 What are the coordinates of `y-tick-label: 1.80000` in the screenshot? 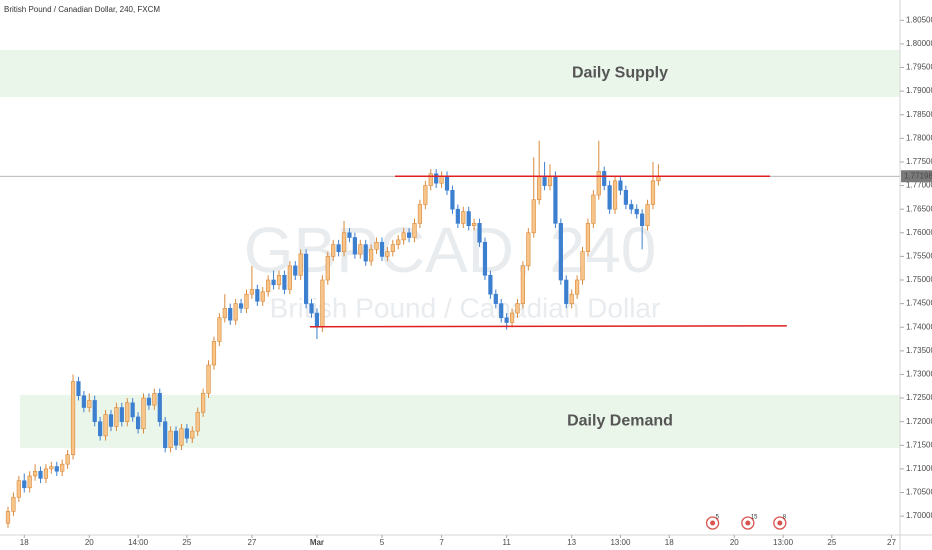 It's located at (919, 43).